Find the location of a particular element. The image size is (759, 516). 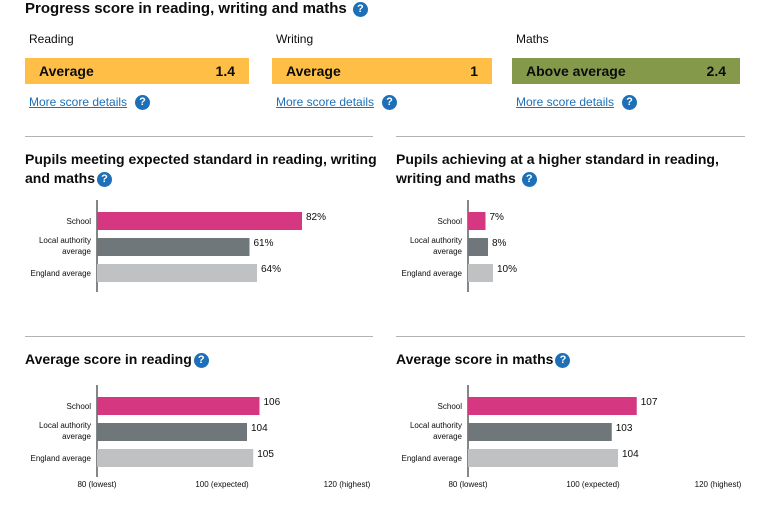

value-label-local-authority: 103 is located at coordinates (624, 428).